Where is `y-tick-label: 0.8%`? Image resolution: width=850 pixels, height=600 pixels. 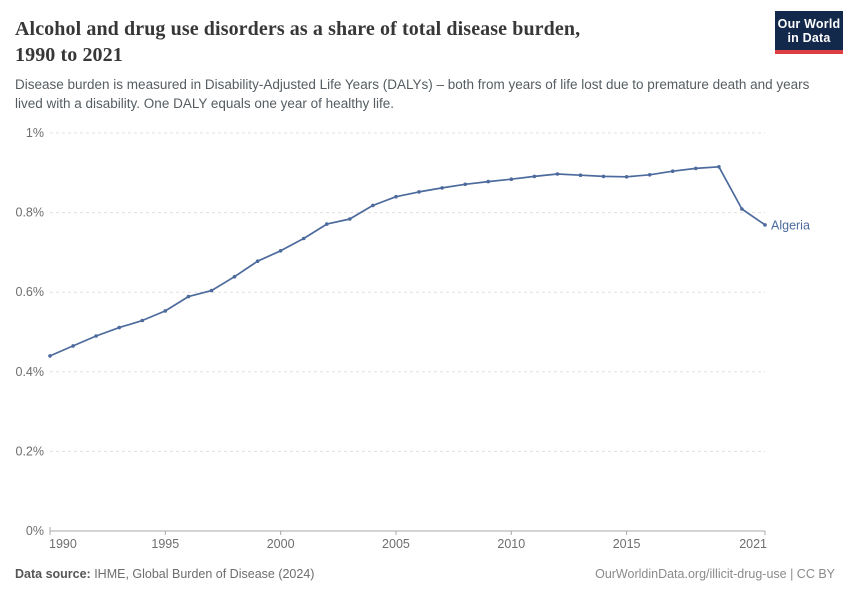
y-tick-label: 0.8% is located at coordinates (30, 213).